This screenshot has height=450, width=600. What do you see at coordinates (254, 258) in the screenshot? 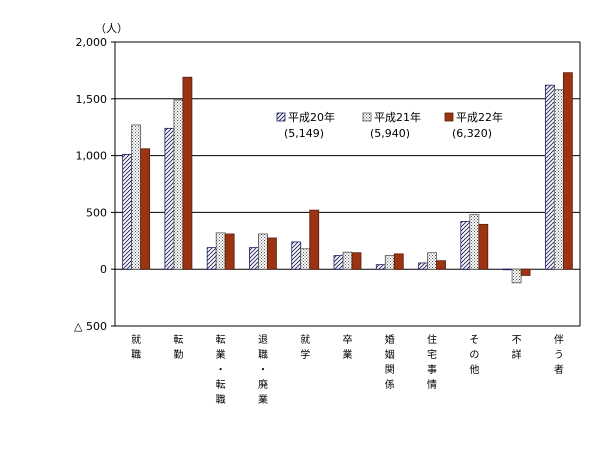
I see `bar-平成20年-退職・廃業` at bounding box center [254, 258].